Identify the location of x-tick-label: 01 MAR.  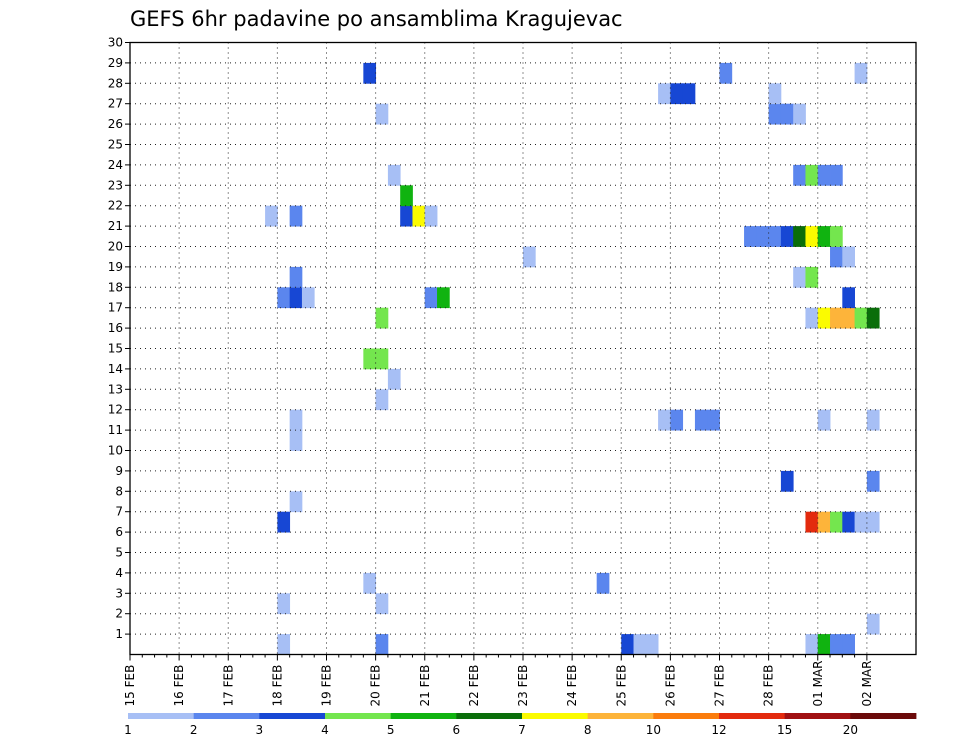
(818, 684).